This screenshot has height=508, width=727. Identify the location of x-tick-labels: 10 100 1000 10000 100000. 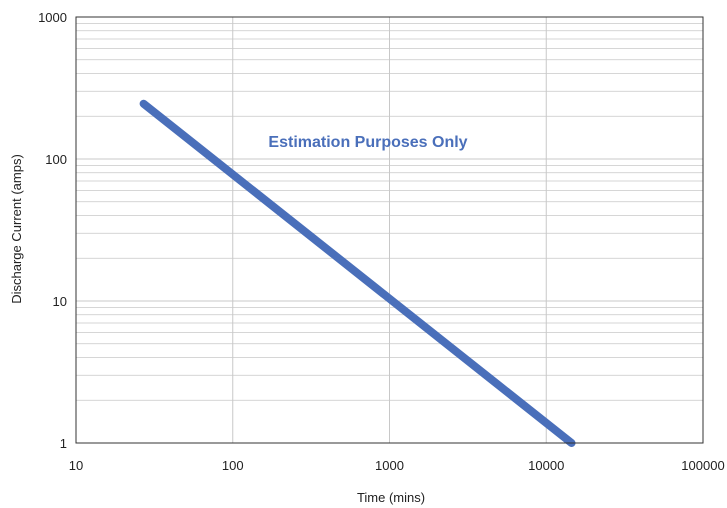
(397, 465).